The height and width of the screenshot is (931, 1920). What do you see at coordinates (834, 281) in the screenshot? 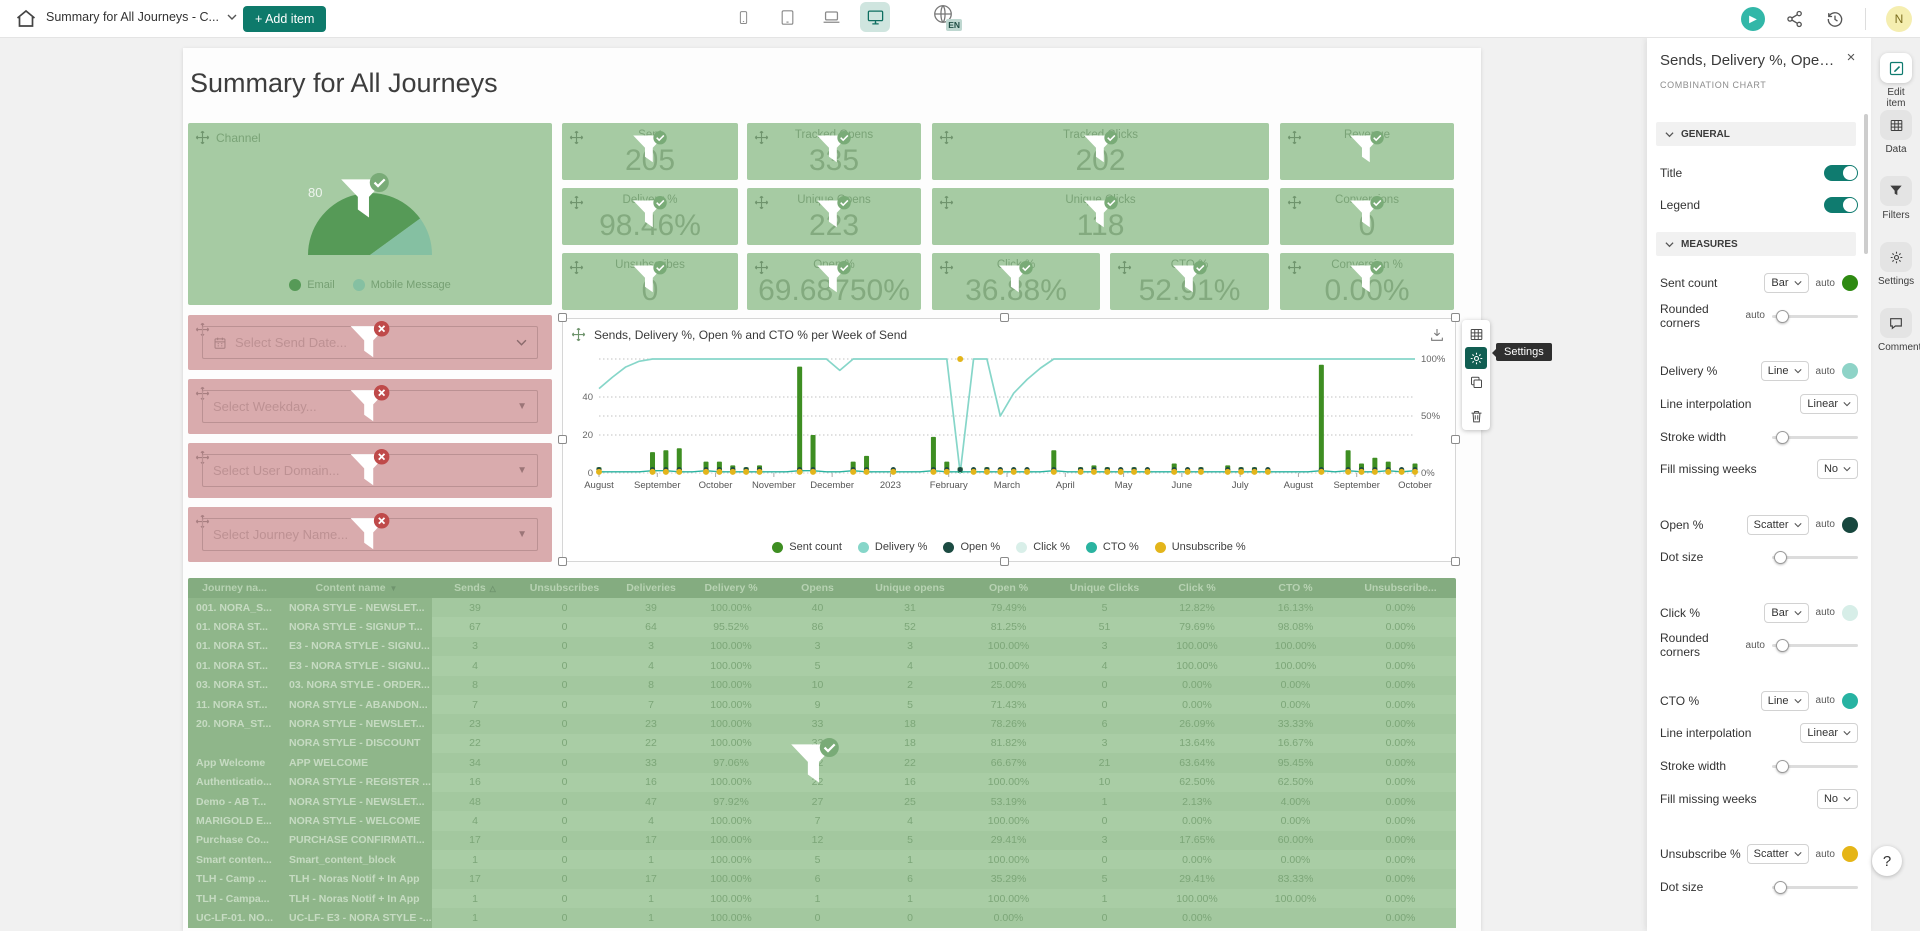
I see `kpi-card-open: Open % 69.68750%` at bounding box center [834, 281].